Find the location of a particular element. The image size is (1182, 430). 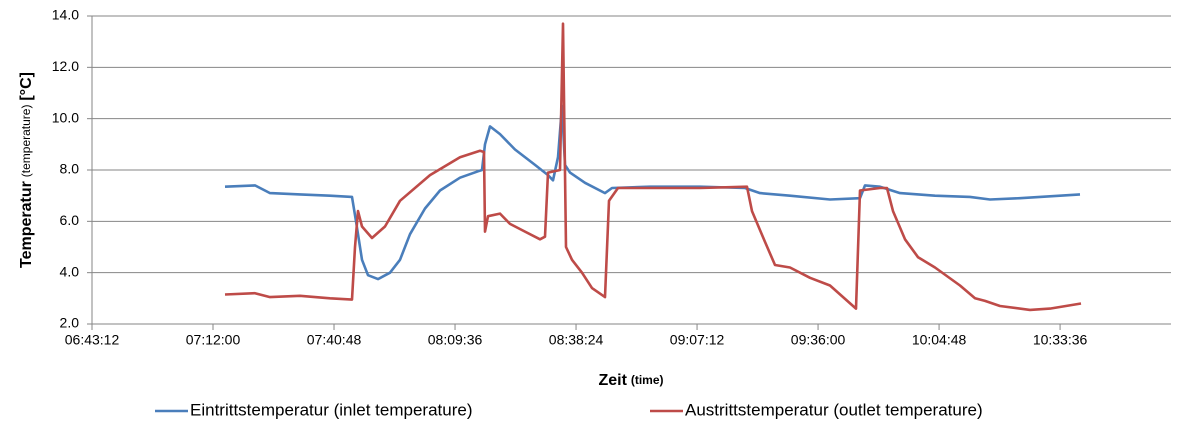

x-axis-label: Zeit (time) is located at coordinates (630, 381).